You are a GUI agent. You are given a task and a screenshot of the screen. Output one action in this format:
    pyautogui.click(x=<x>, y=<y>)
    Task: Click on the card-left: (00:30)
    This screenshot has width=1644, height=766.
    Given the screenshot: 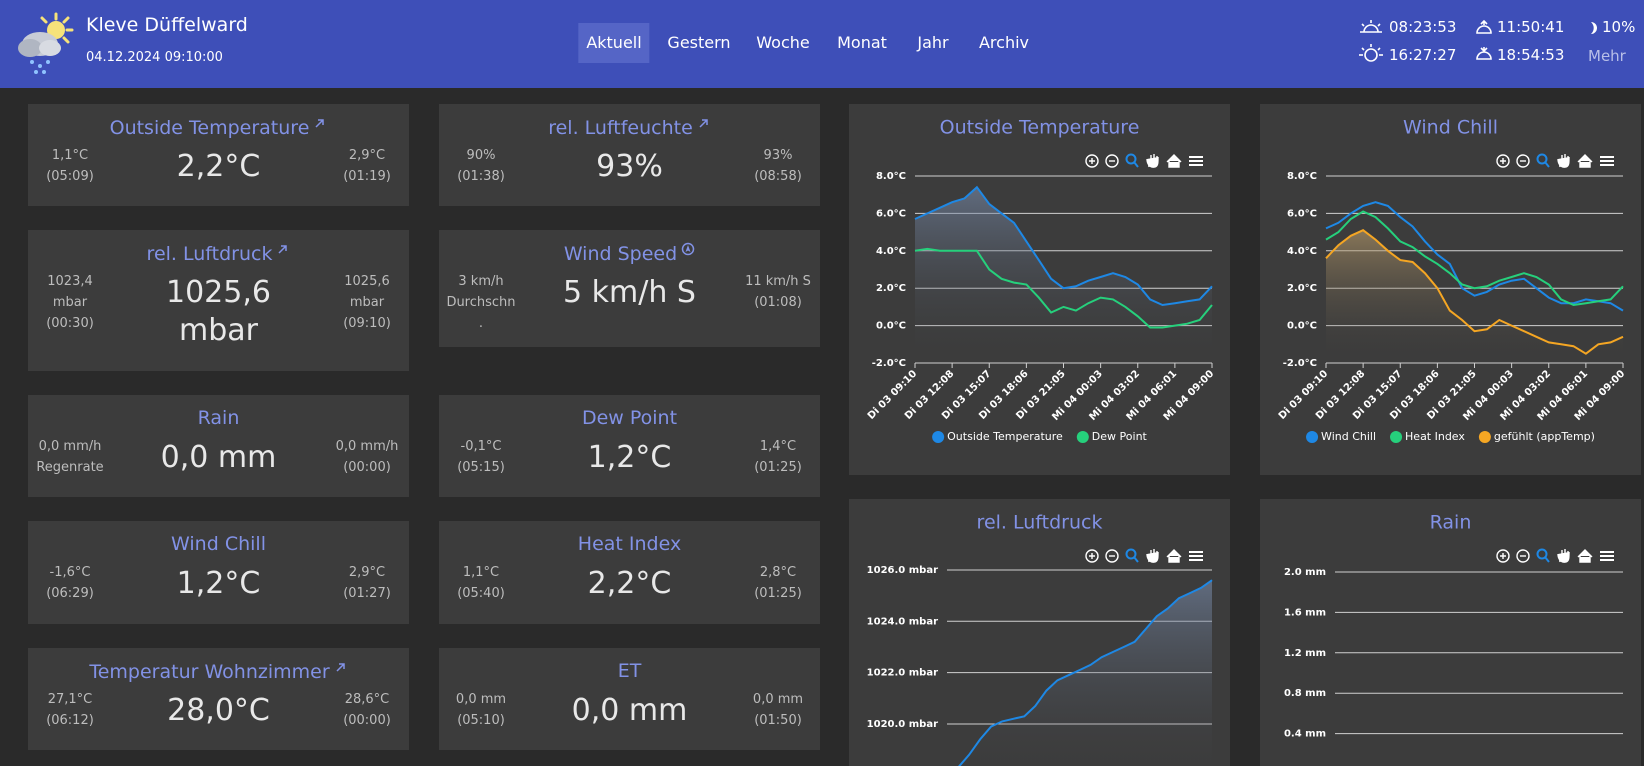 What is the action you would take?
    pyautogui.click(x=70, y=323)
    